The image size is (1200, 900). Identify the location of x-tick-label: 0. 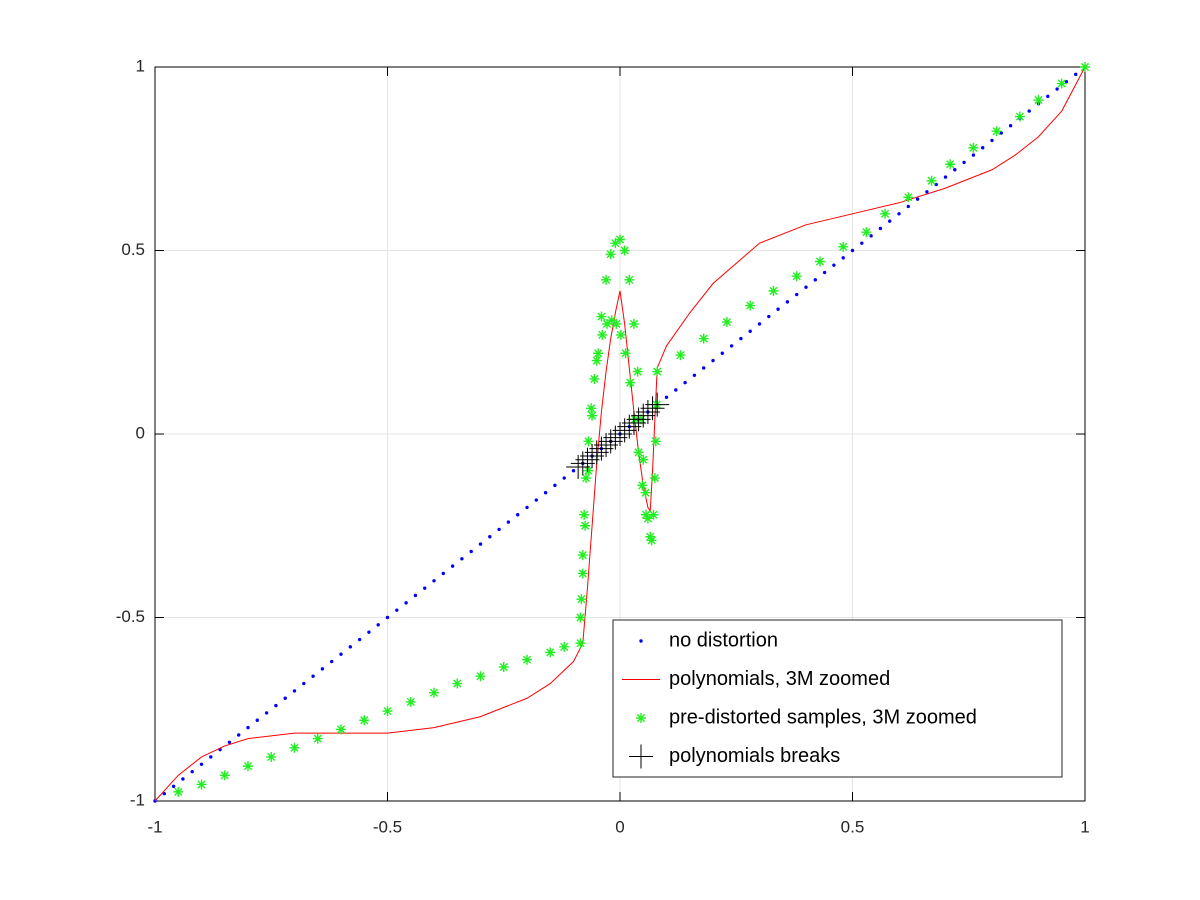
(619, 826).